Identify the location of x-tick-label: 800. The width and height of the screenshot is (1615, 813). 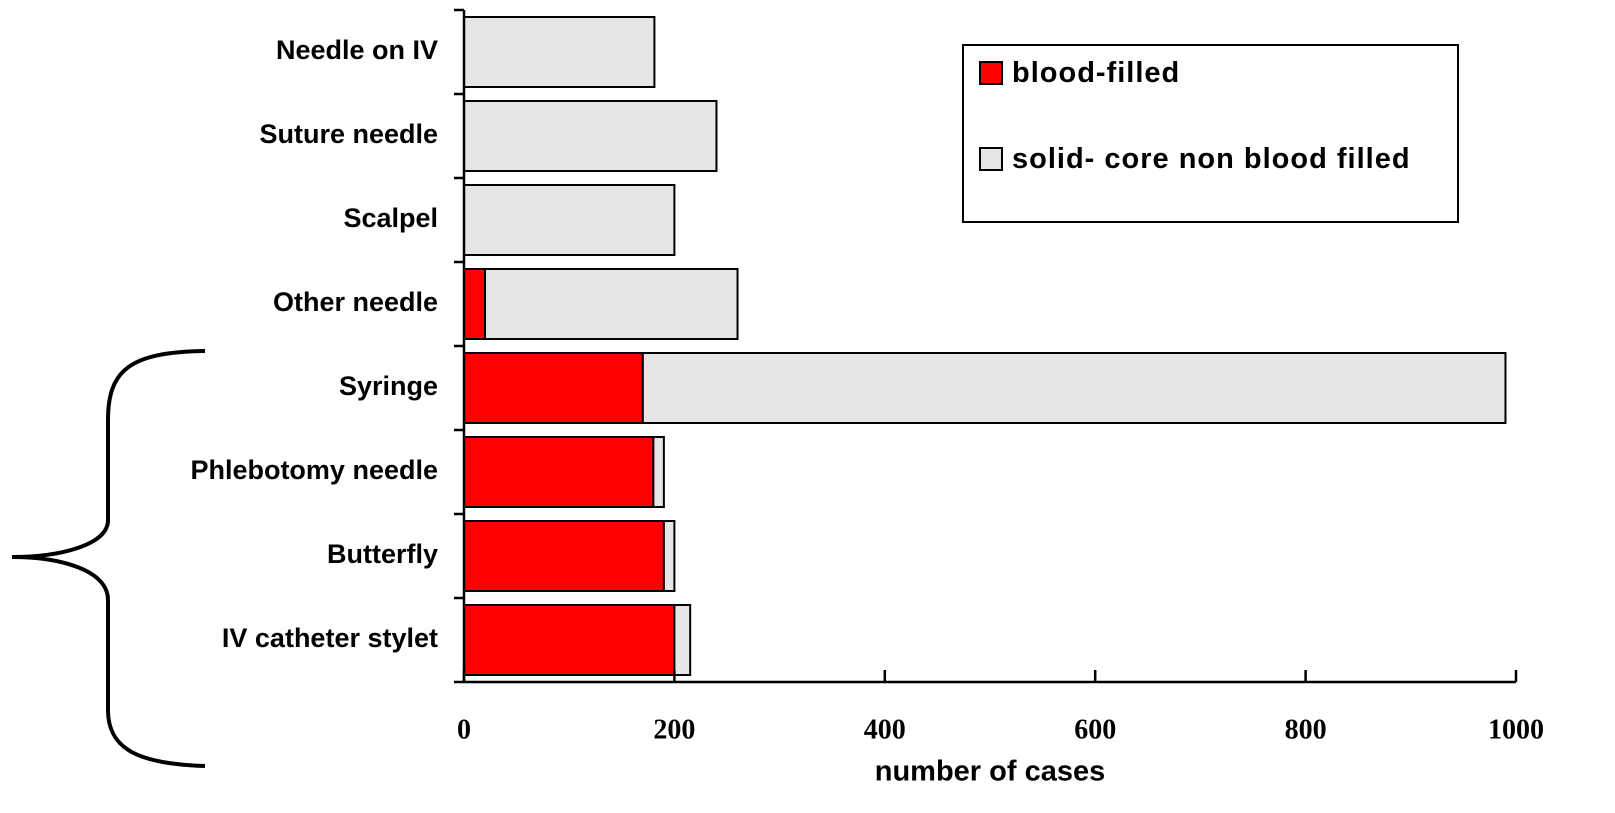
(1306, 729).